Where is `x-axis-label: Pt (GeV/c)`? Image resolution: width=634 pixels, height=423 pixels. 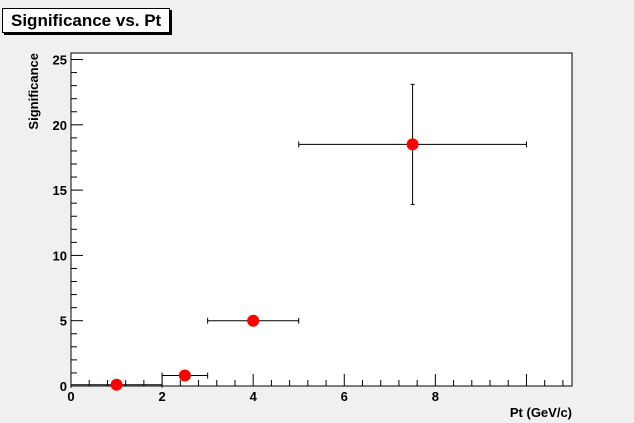
x-axis-label: Pt (GeV/c) is located at coordinates (541, 412).